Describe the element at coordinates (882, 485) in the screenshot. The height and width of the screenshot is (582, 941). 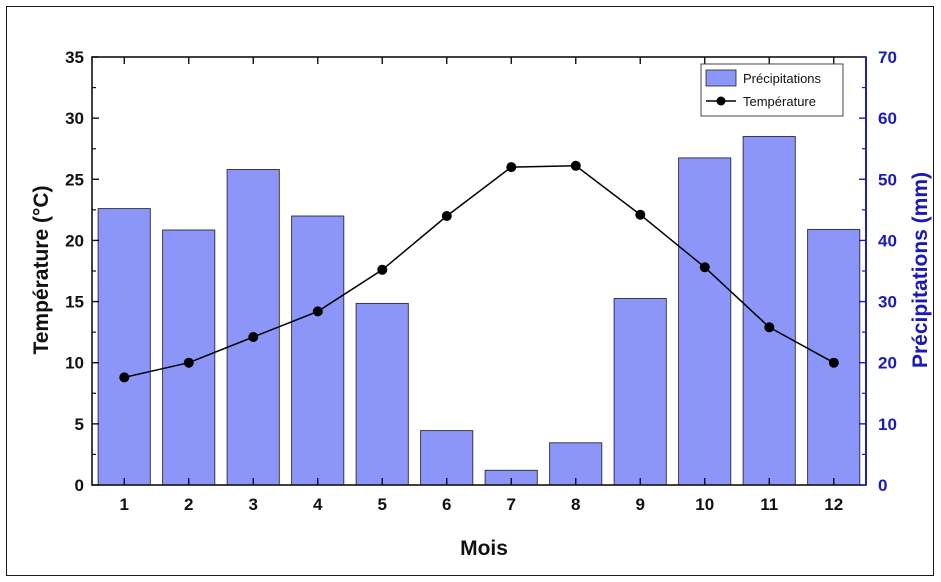
I see `y-tick-label-right-0: 0` at that location.